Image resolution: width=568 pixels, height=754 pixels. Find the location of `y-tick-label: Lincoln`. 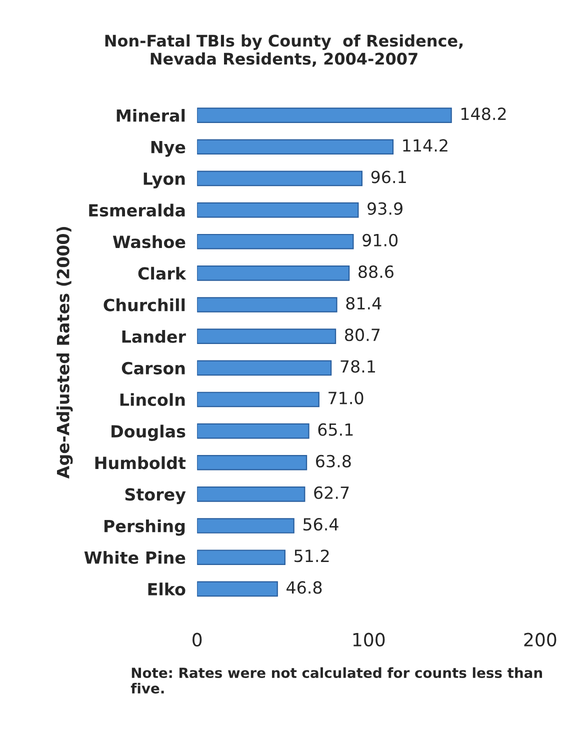

y-tick-label: Lincoln is located at coordinates (152, 399).